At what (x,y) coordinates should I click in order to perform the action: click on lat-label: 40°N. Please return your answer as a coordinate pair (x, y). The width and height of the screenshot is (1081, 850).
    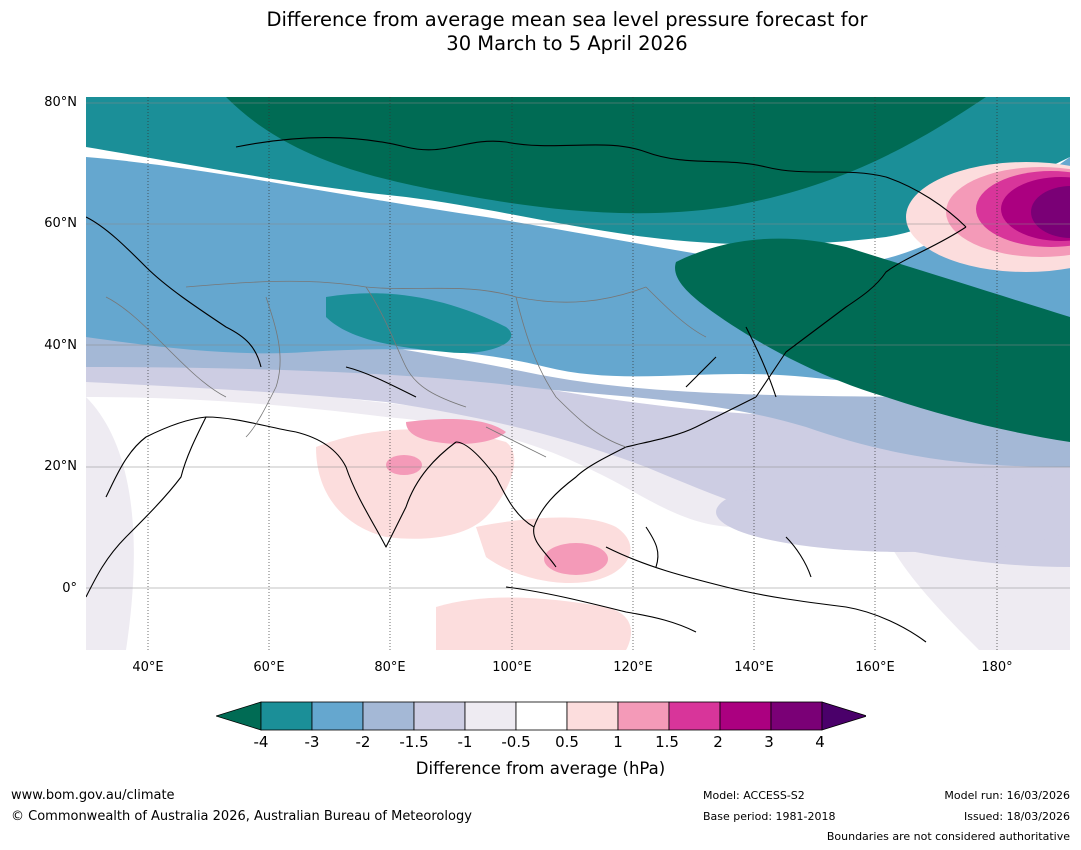
    Looking at the image, I should click on (60, 345).